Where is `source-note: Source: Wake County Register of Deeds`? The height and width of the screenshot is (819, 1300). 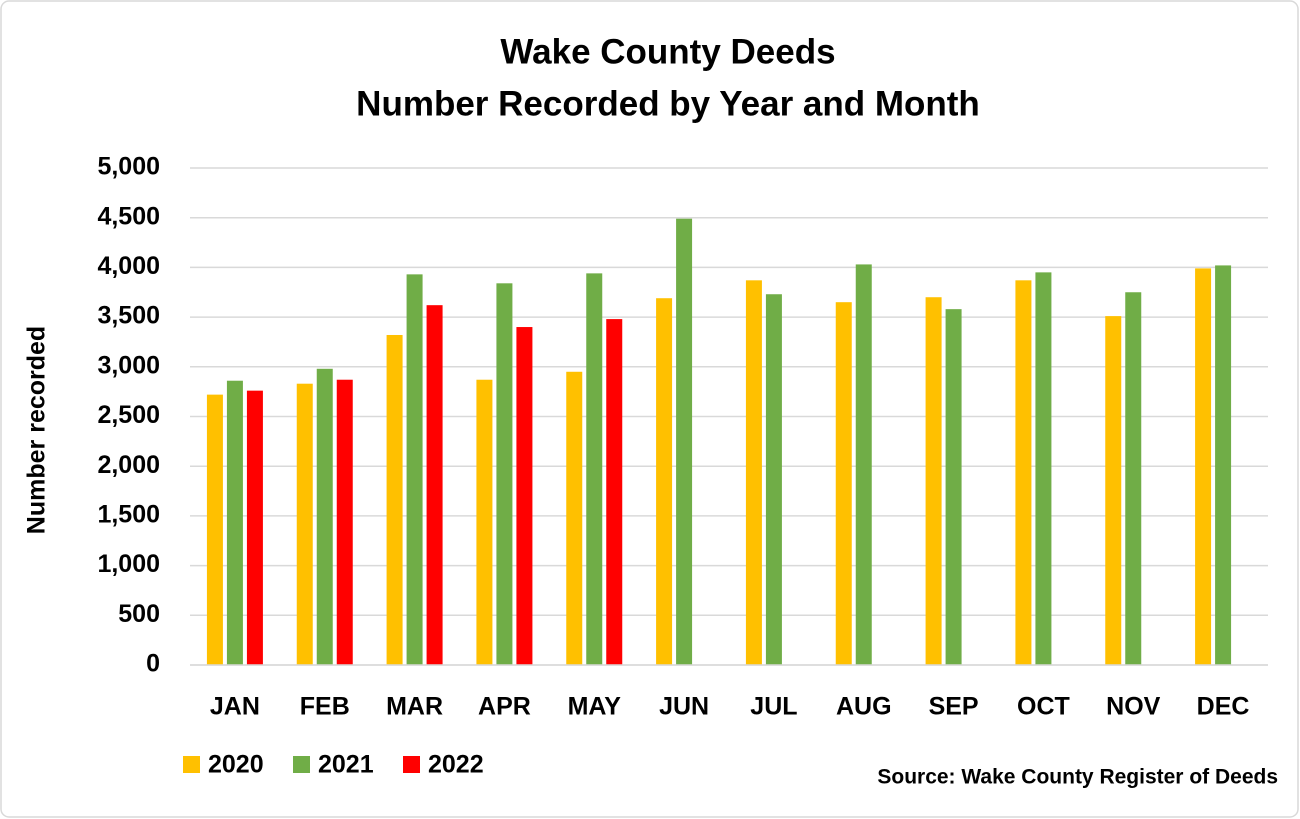
source-note: Source: Wake County Register of Deeds is located at coordinates (1077, 777).